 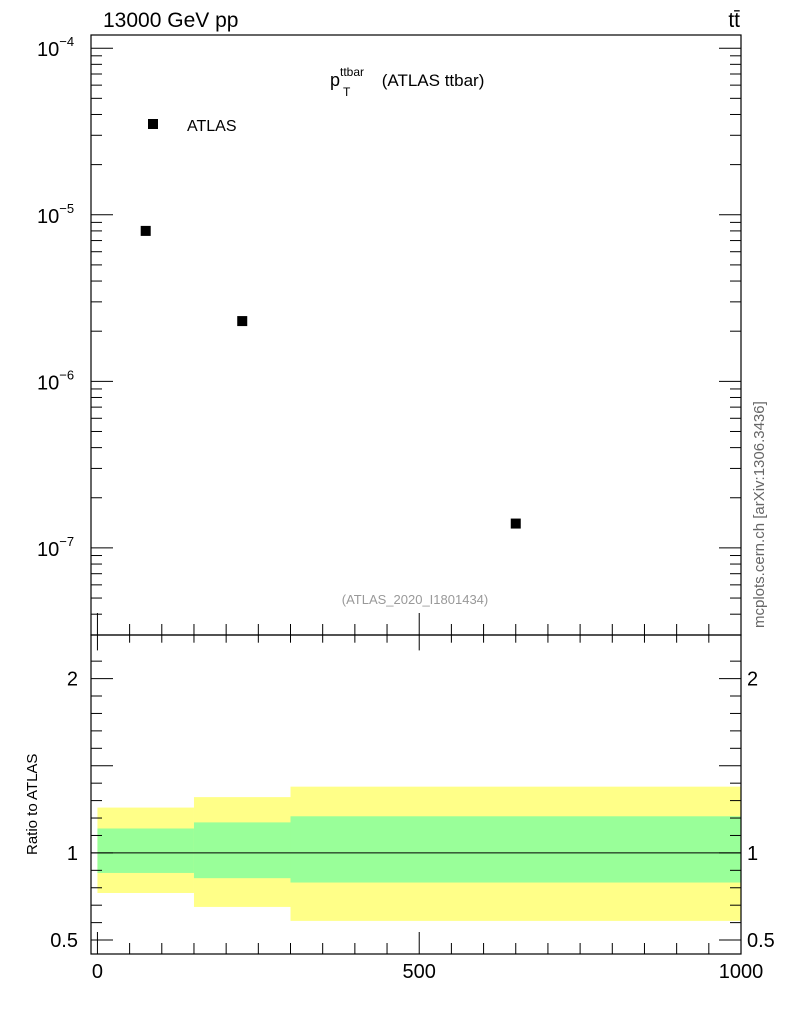 What do you see at coordinates (415, 599) in the screenshot?
I see `analysis-id-watermark: (ATLAS_2020_I1801434)` at bounding box center [415, 599].